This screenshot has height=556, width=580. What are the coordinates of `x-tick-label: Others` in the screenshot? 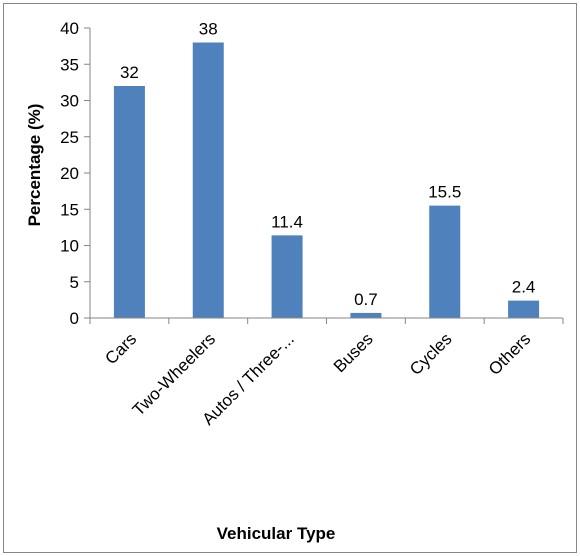 It's located at (510, 354).